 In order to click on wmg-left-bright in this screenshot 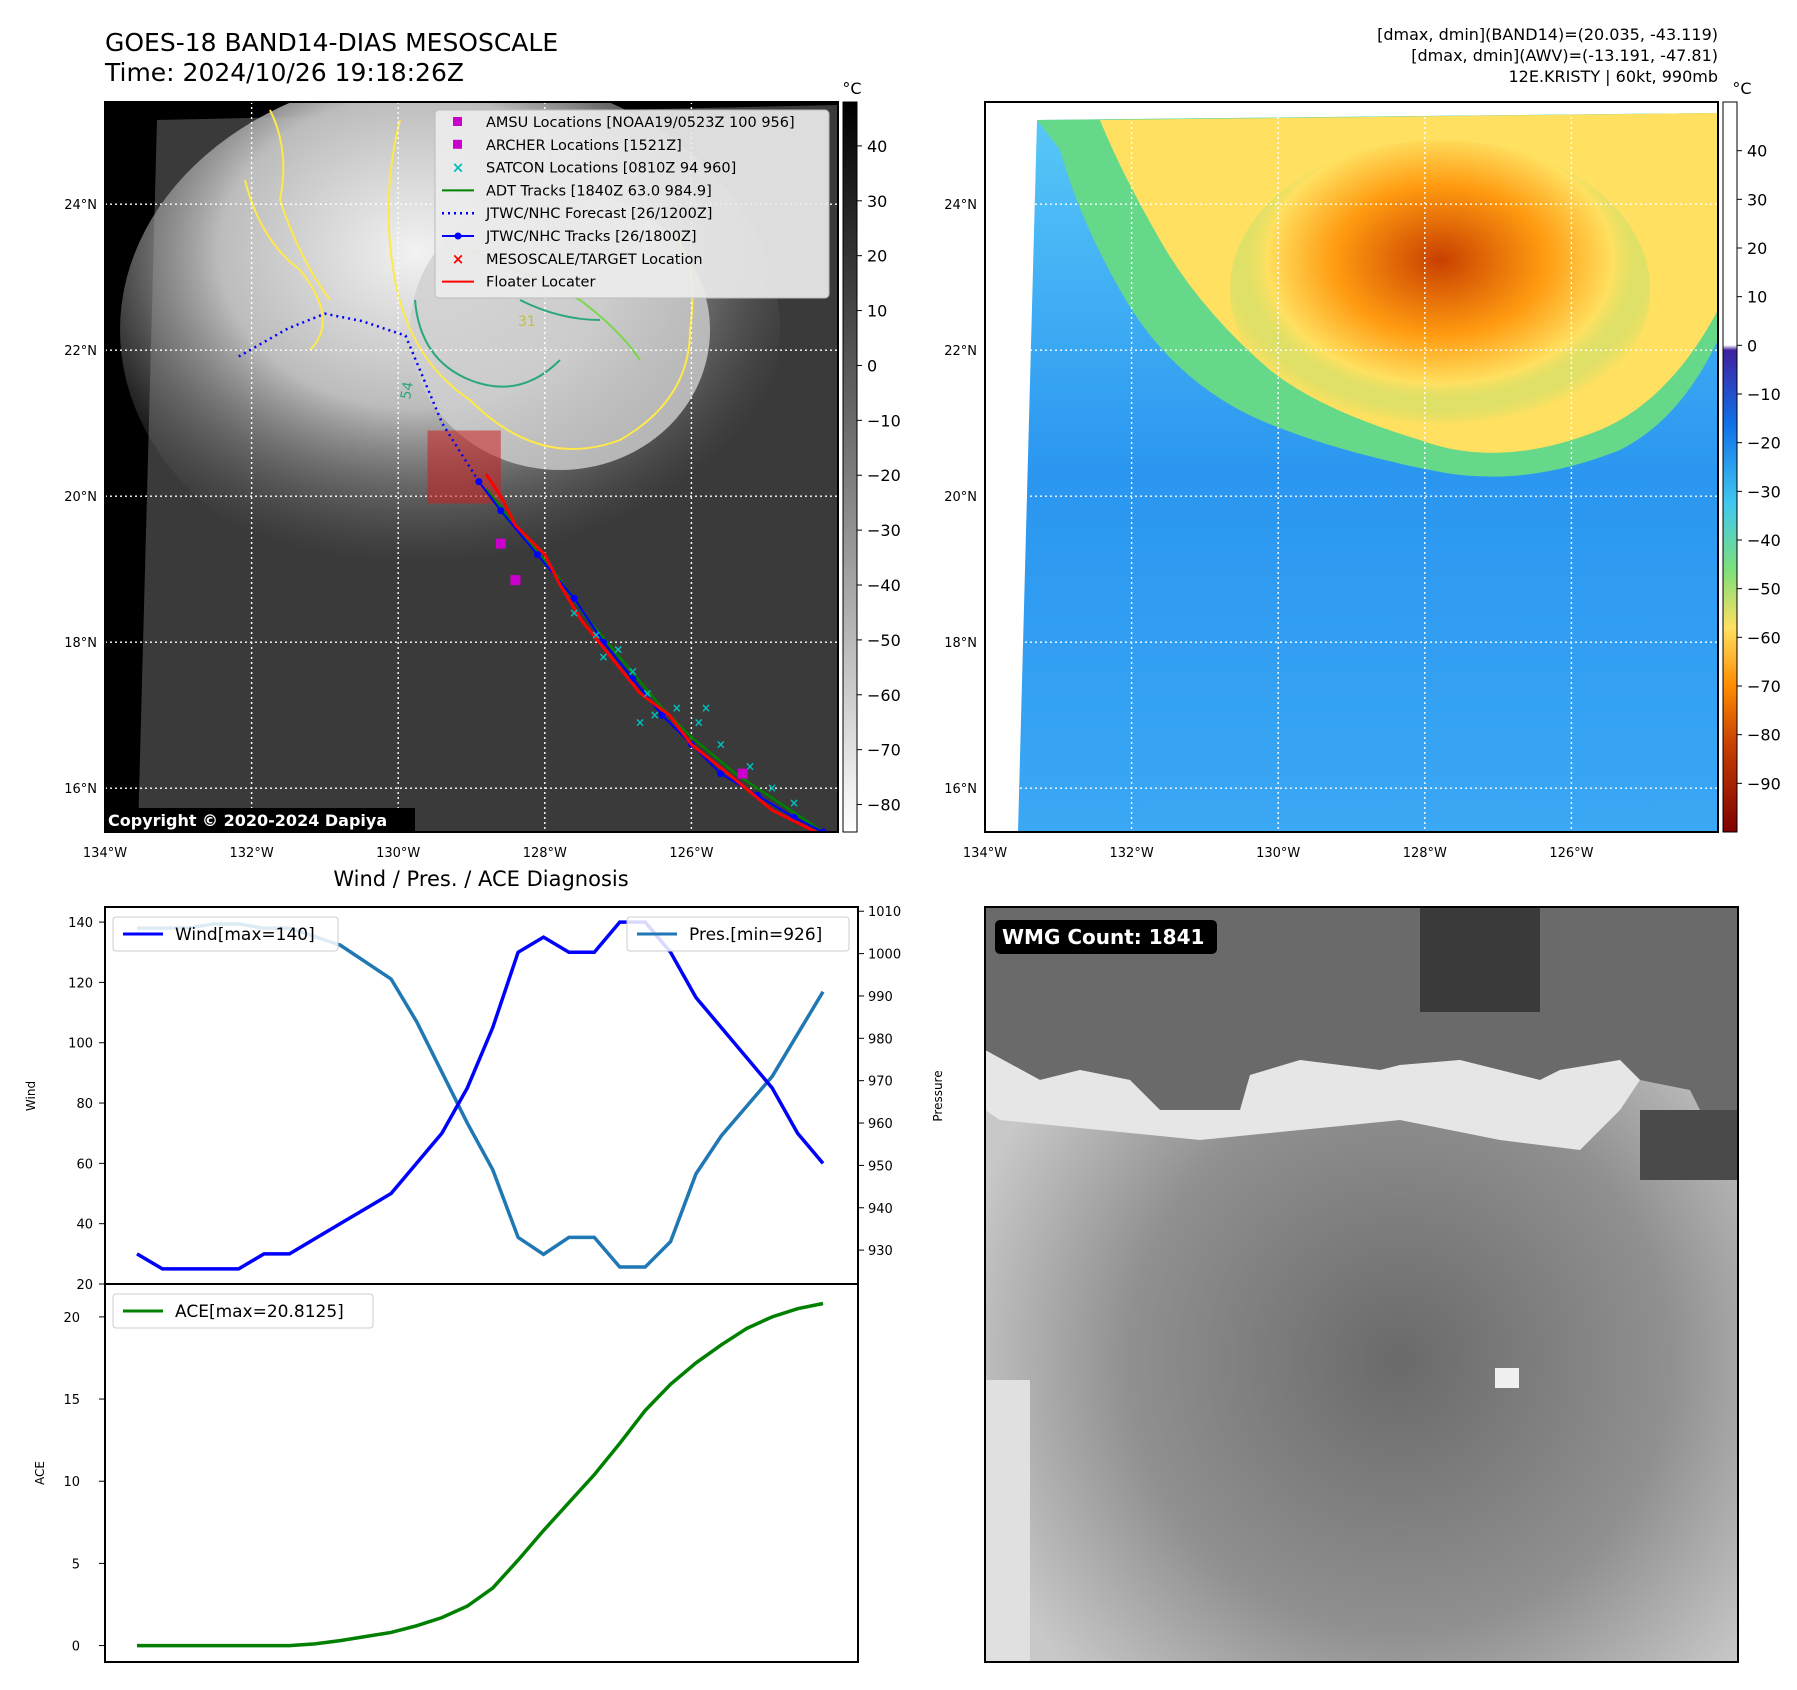, I will do `click(1007, 1521)`.